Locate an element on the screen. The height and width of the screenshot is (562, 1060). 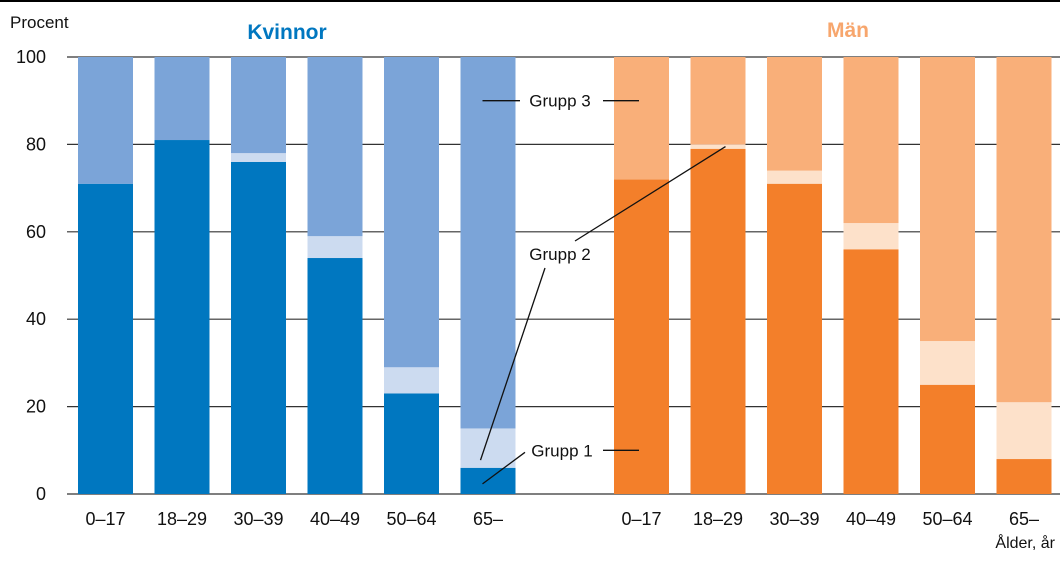
panel-title-man: Män is located at coordinates (848, 30).